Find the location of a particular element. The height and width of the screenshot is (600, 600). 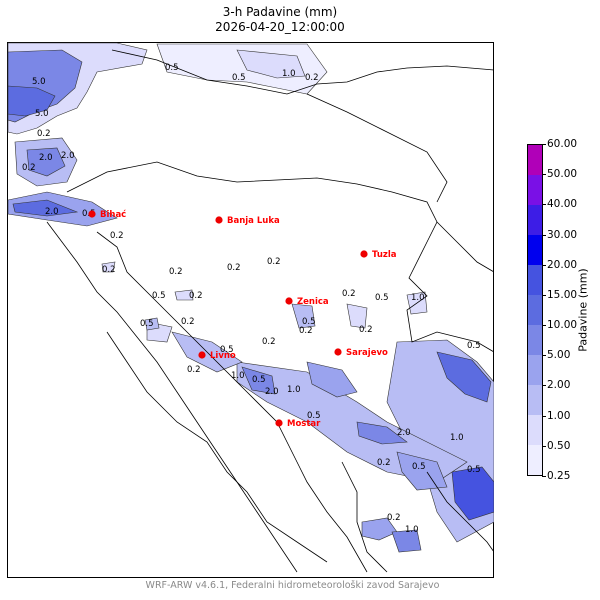

city-label: Zenica is located at coordinates (313, 302).